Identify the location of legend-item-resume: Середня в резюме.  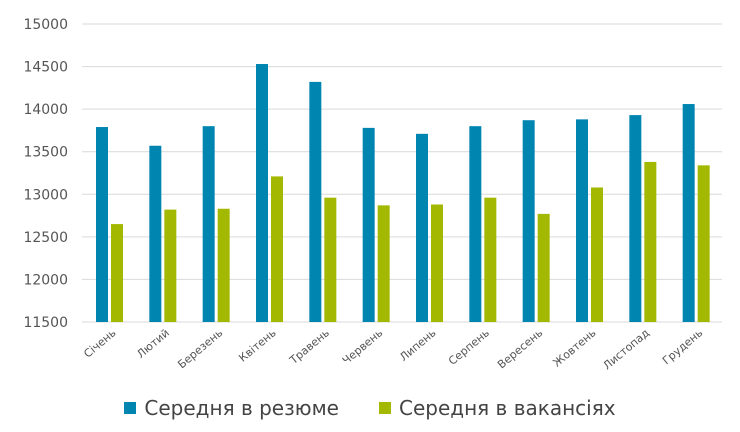
(231, 408).